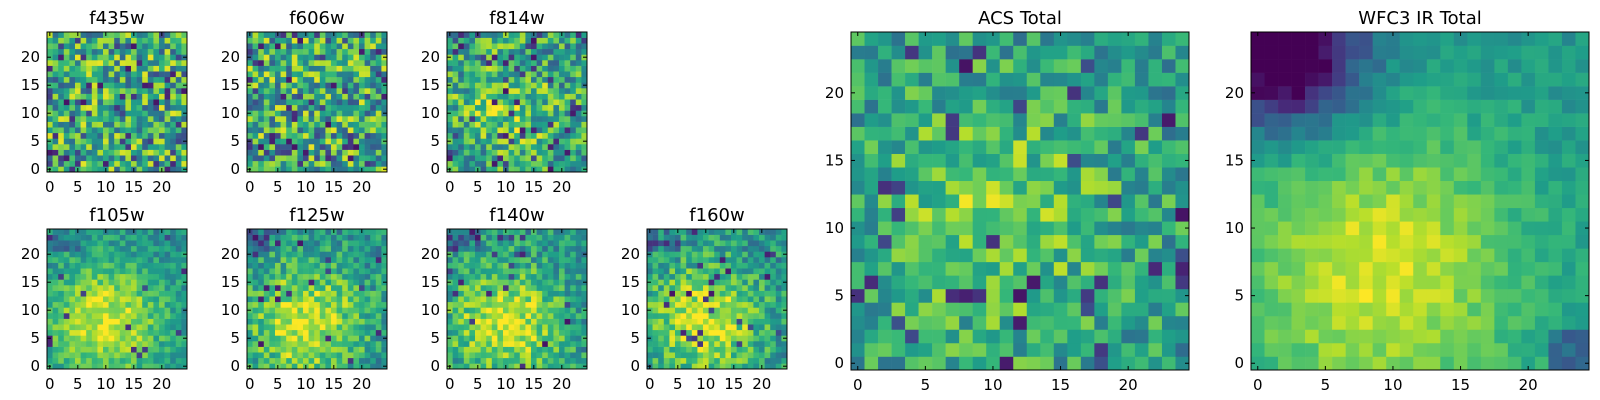  Describe the element at coordinates (316, 18) in the screenshot. I see `panel-title: f606w` at that location.